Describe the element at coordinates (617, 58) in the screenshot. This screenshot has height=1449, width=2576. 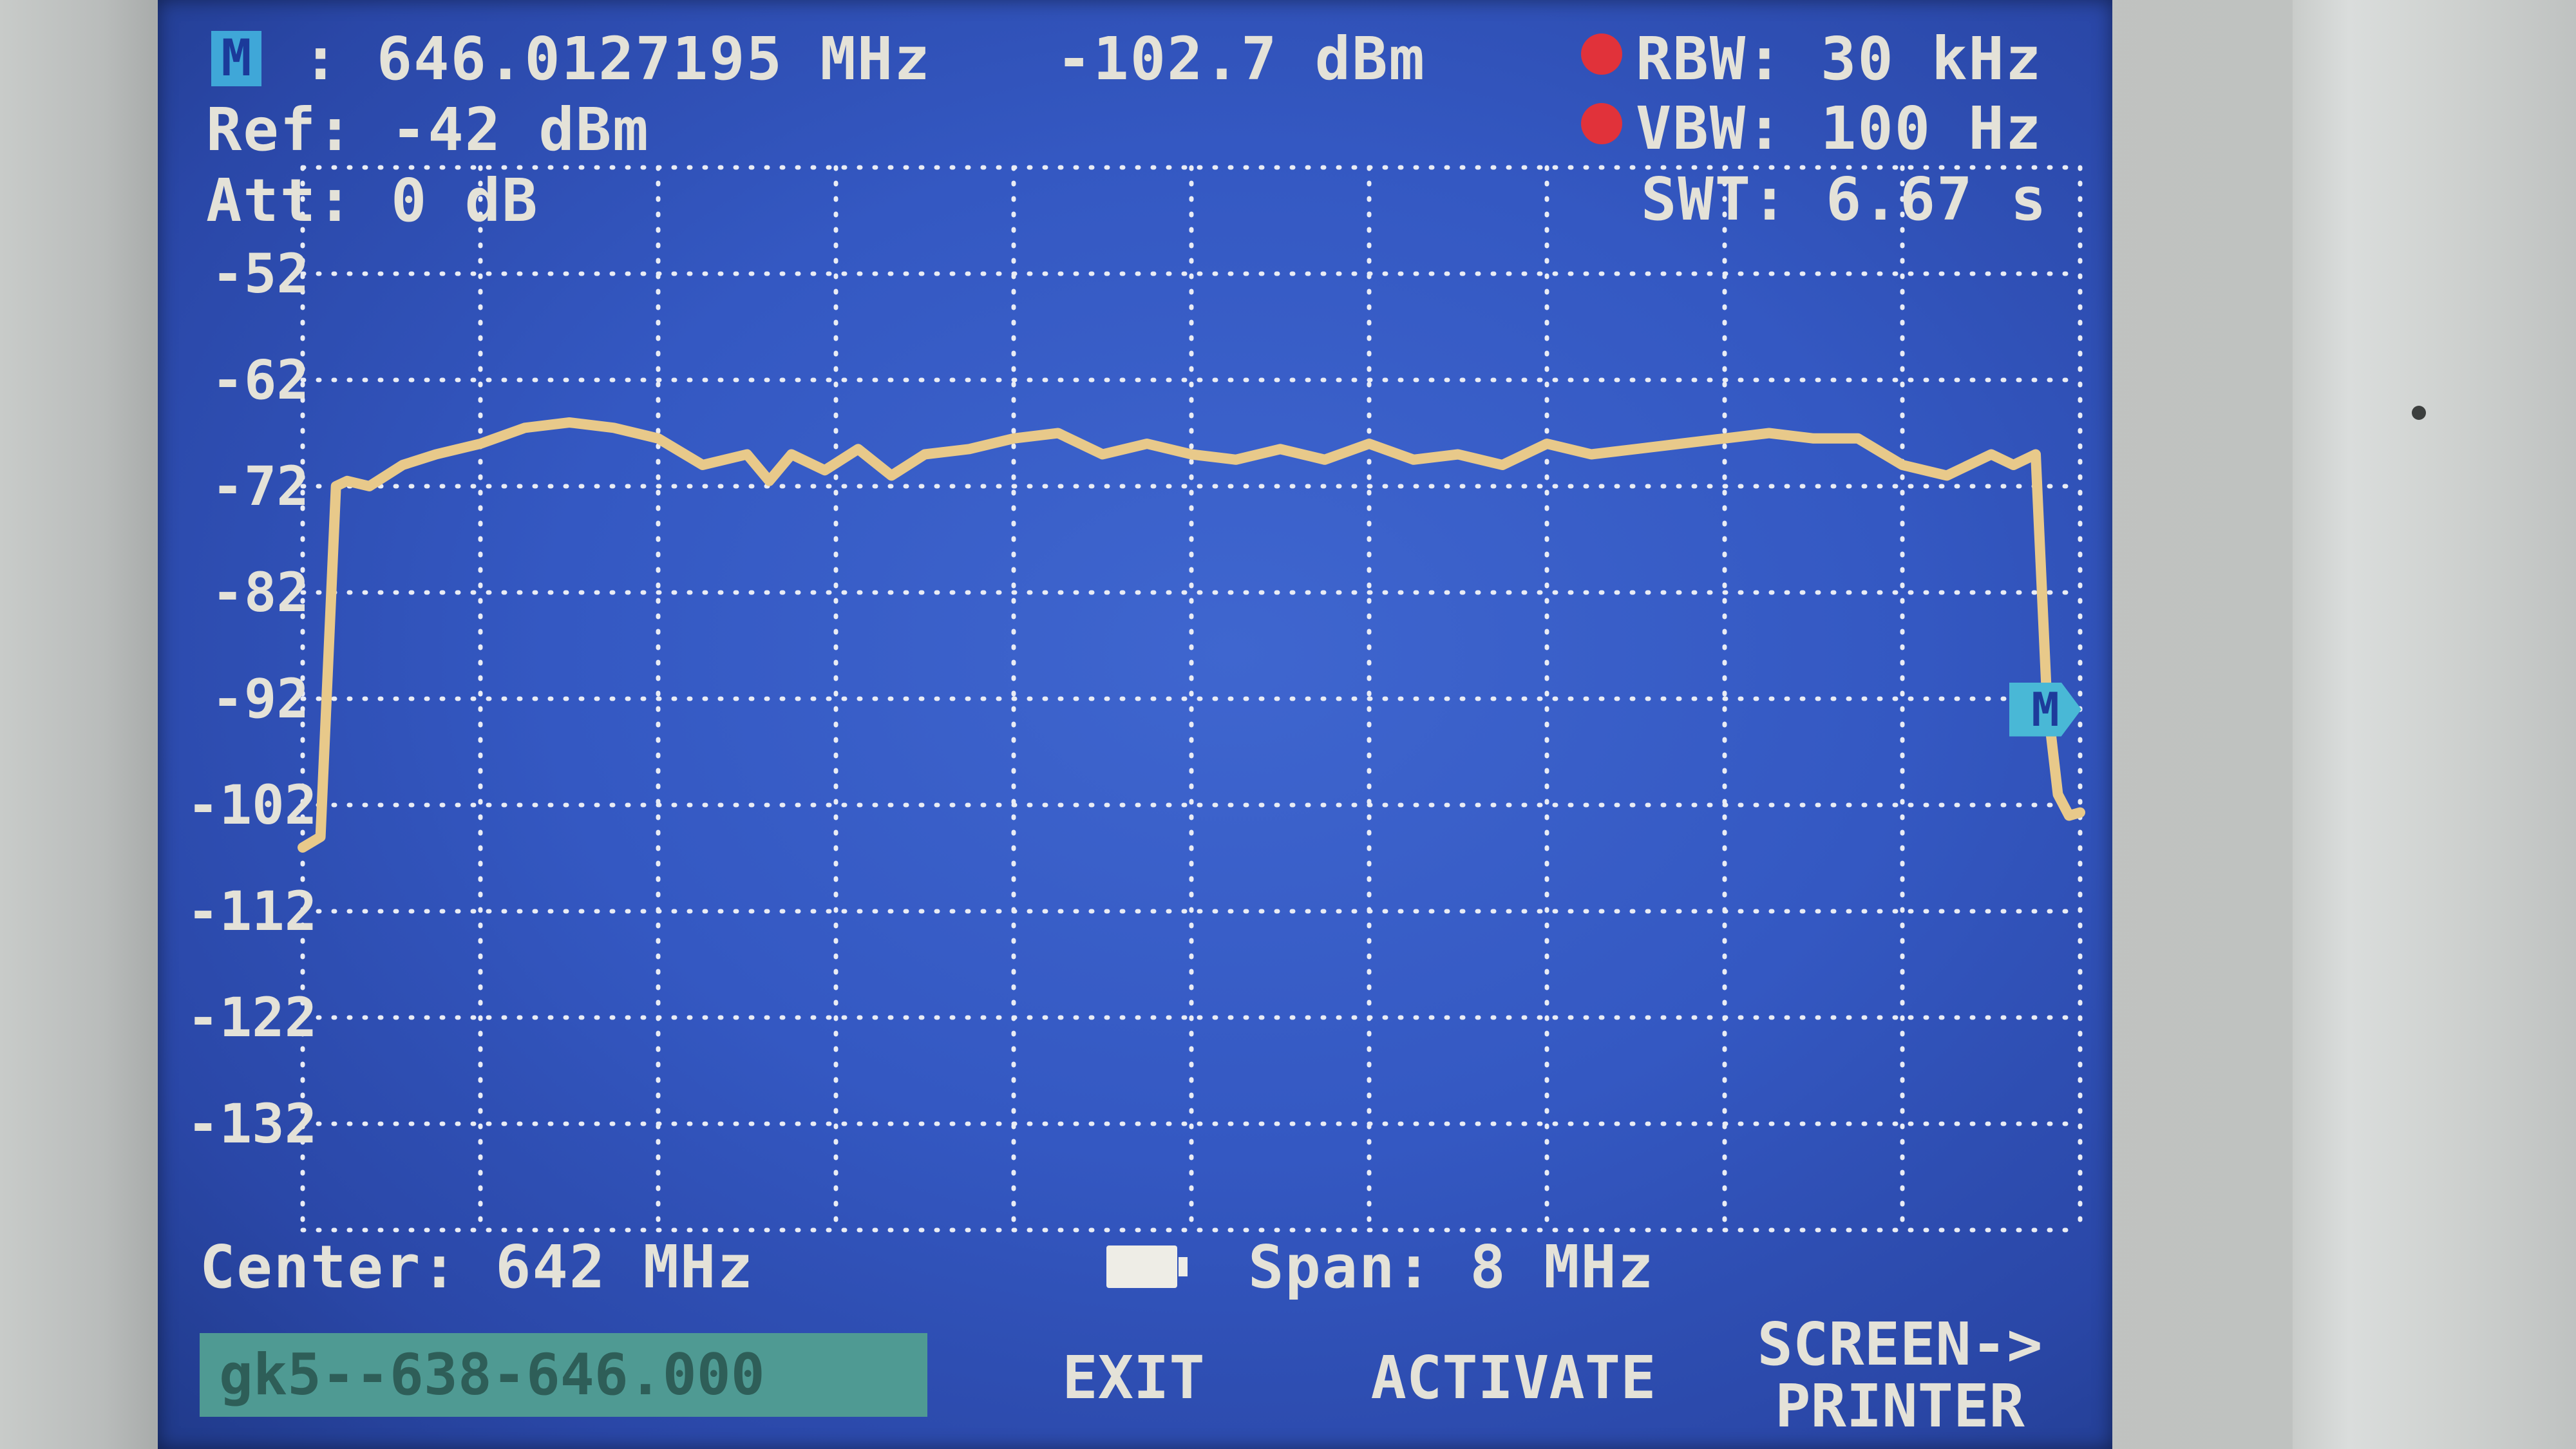
I see `marker-frequency: : 646.0127195 MHz` at that location.